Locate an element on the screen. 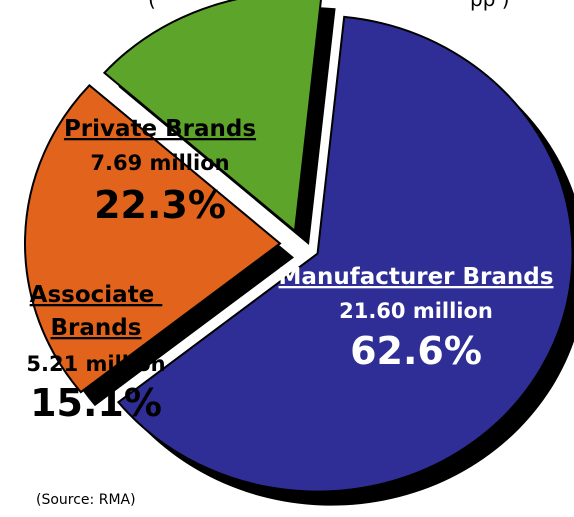 This screenshot has width=574, height=517. clipped-top-text-left: ( is located at coordinates (152, 5).